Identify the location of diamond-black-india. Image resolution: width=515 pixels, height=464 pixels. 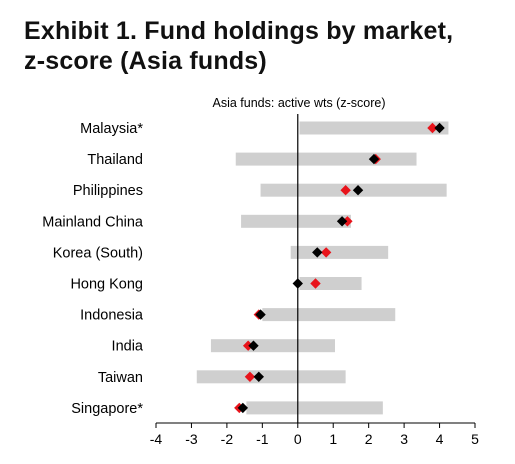
(253, 345).